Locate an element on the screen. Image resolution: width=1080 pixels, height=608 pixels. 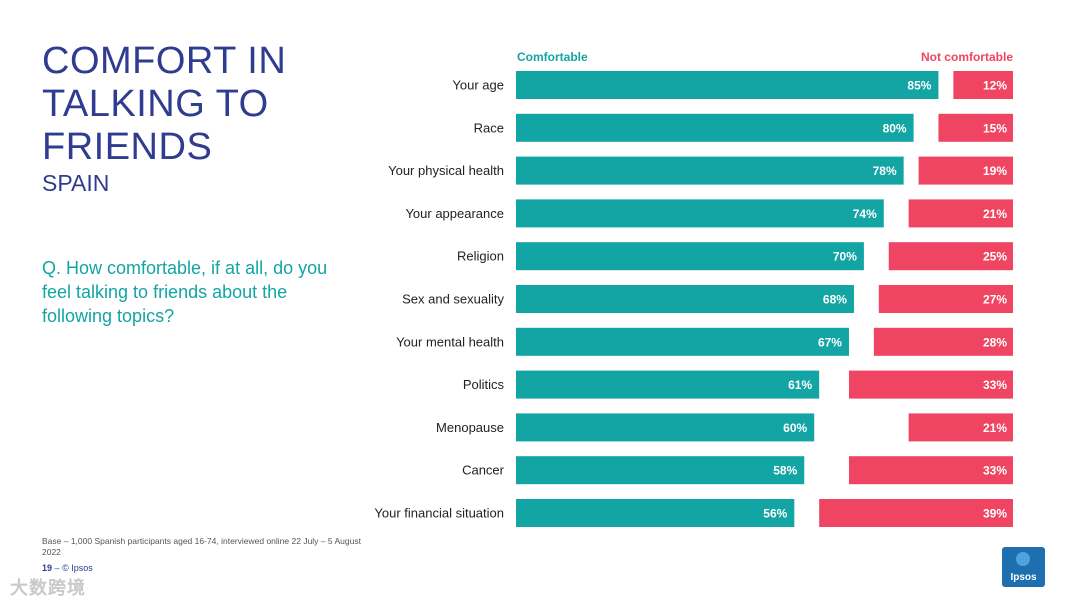
ipsos-logo: Ipsos is located at coordinates (1023, 567).